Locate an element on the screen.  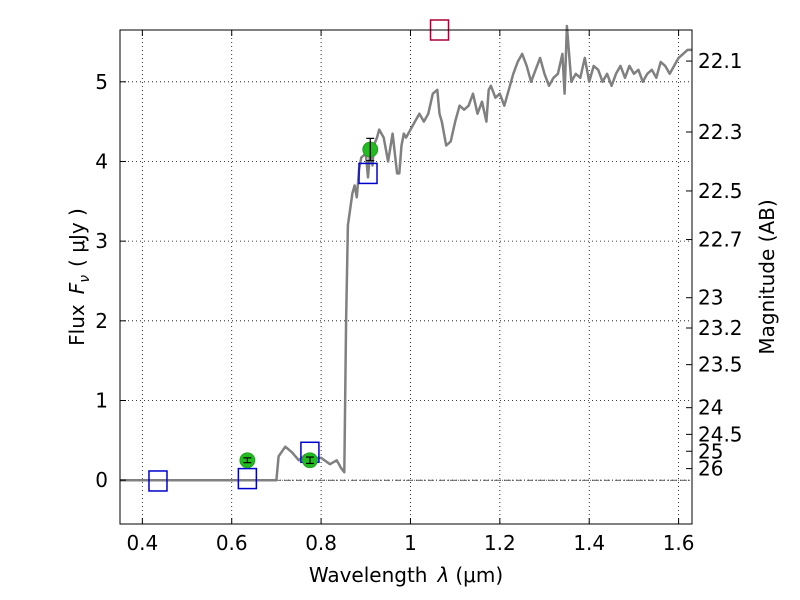
x-tick-label: 1 is located at coordinates (410, 543).